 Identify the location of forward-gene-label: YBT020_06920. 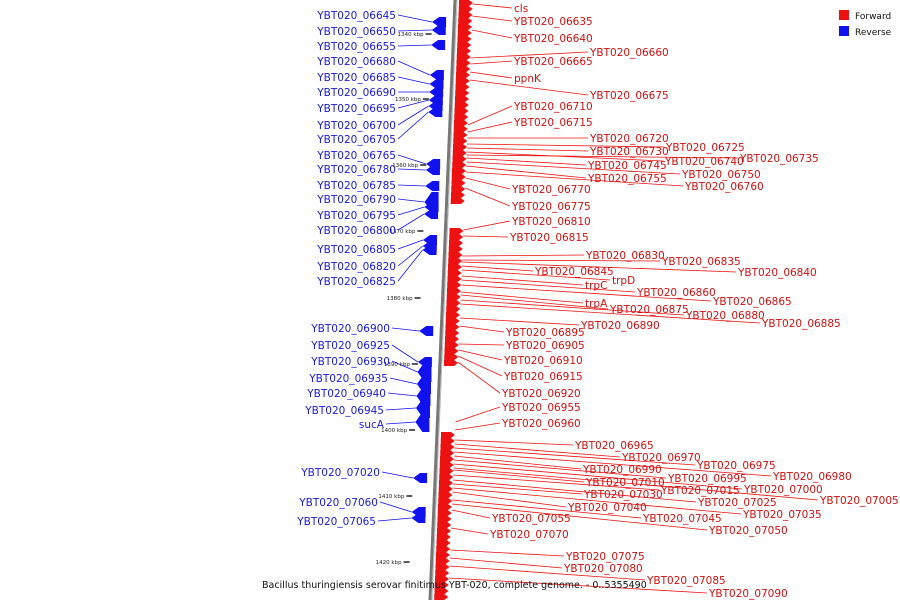
(541, 394).